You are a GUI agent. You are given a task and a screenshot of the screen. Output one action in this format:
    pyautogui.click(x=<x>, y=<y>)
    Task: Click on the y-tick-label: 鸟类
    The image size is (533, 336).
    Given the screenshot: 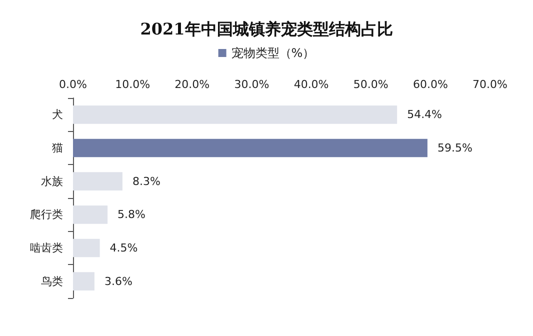 What is the action you would take?
    pyautogui.click(x=52, y=281)
    